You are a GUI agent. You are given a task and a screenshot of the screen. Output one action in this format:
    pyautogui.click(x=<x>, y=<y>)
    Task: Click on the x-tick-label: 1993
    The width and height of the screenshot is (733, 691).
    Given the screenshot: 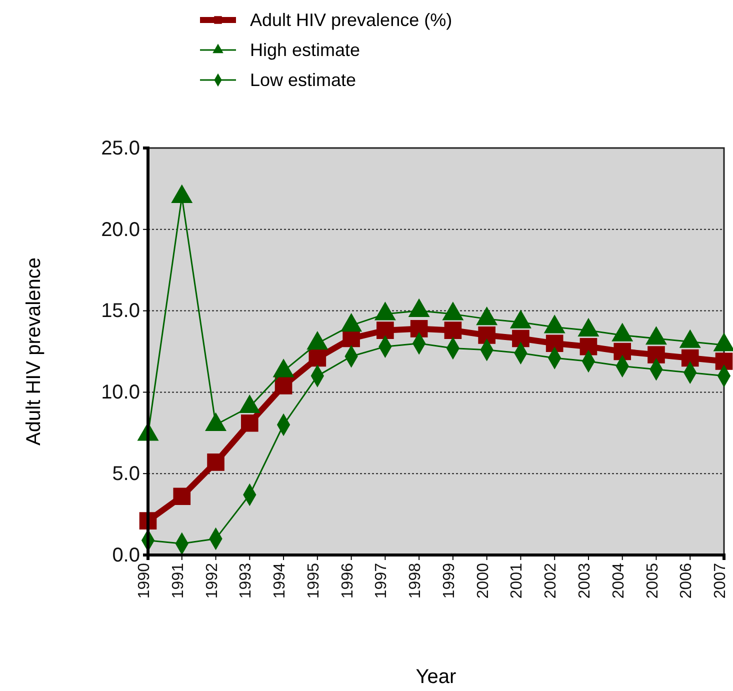 What is the action you would take?
    pyautogui.click(x=246, y=580)
    